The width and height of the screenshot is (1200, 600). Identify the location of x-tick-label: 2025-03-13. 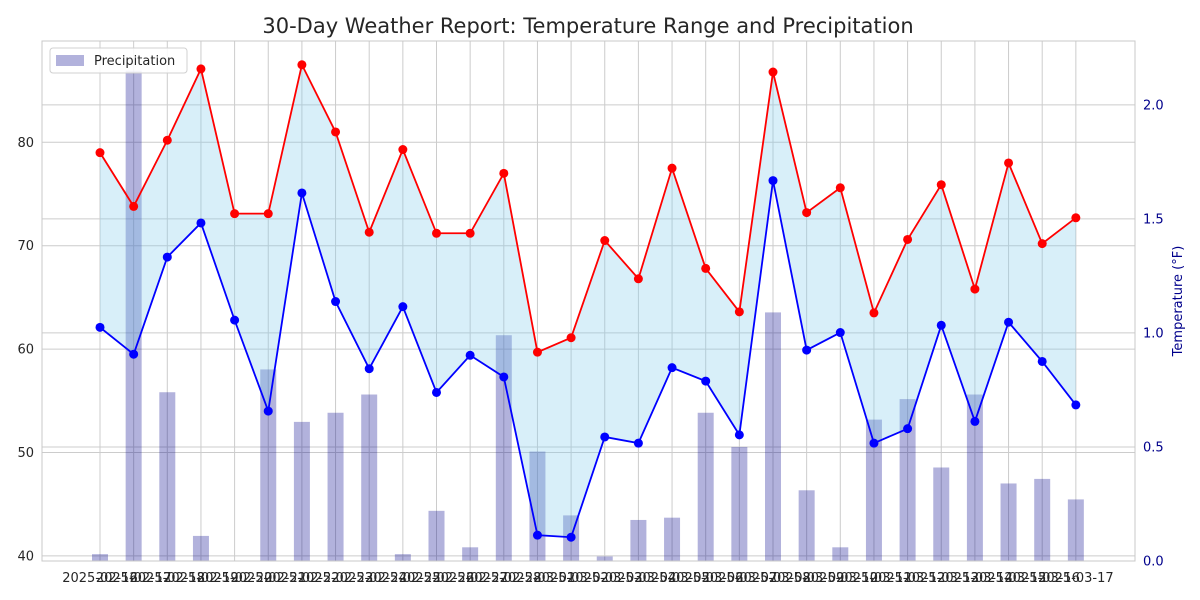
(941, 578).